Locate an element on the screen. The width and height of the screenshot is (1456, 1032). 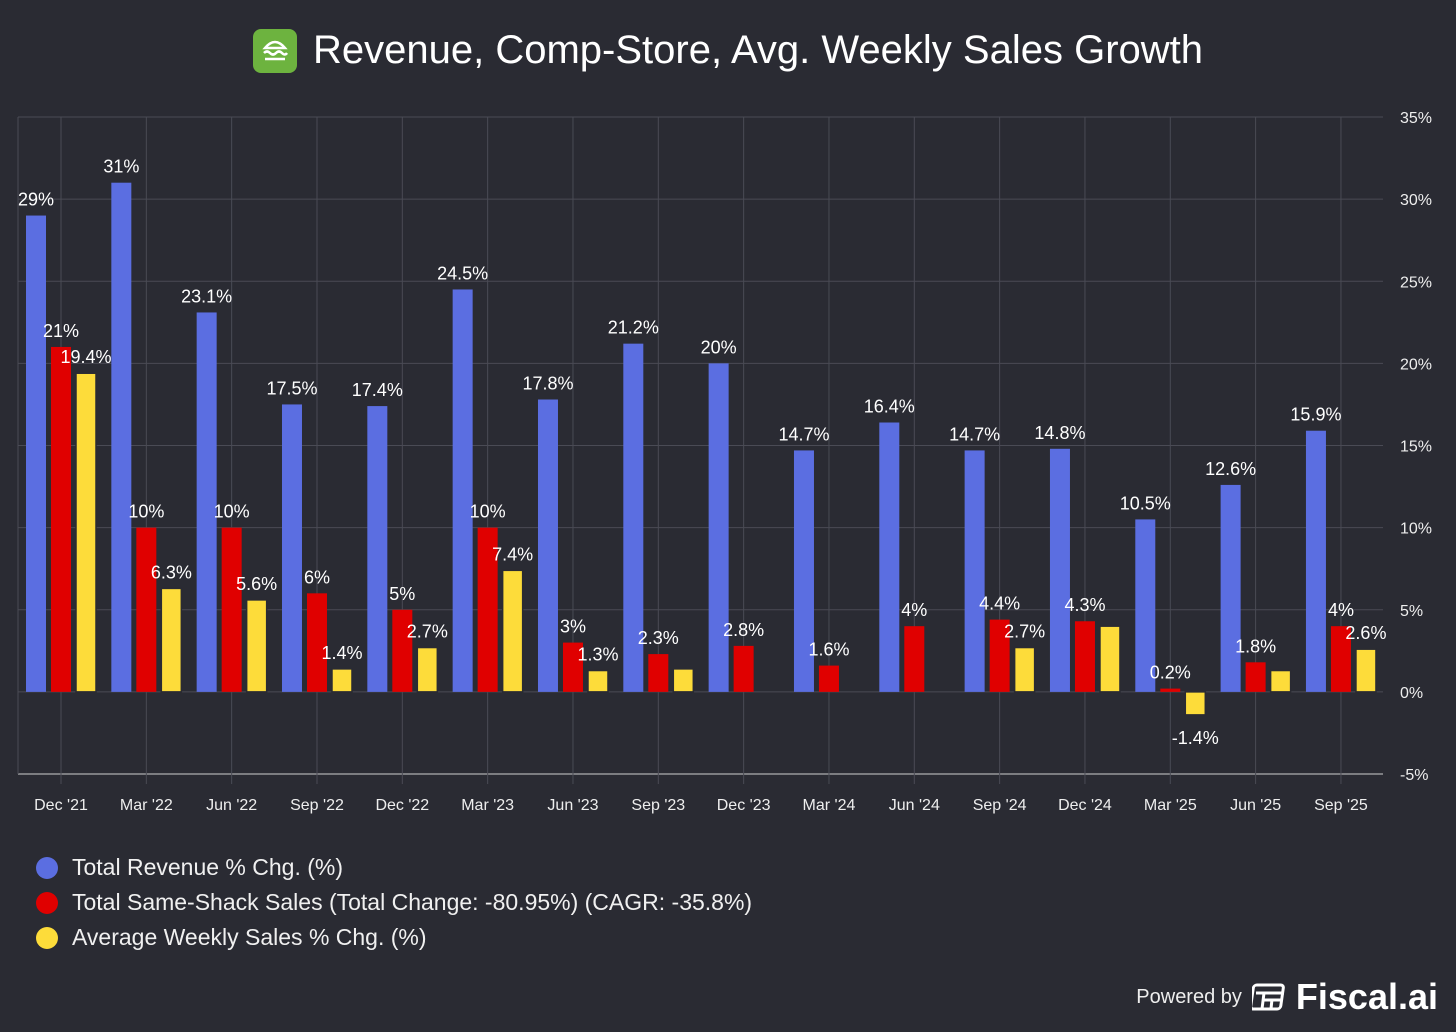
y-tick-label: 10% is located at coordinates (1416, 529).